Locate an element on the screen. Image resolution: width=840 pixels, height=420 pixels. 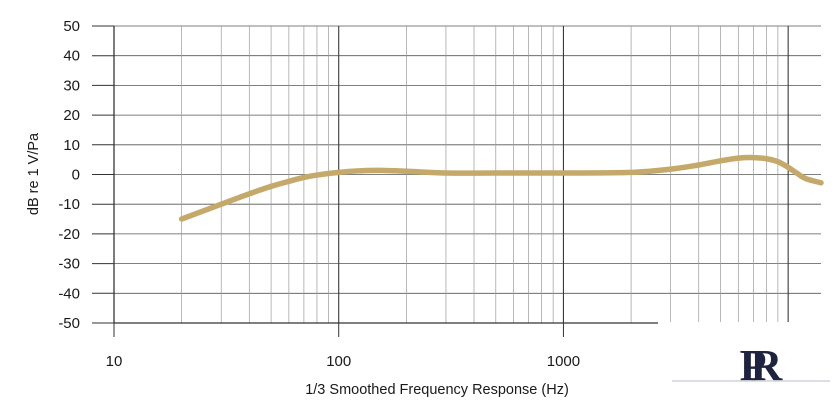
y-tick-label: 40 is located at coordinates (71, 56).